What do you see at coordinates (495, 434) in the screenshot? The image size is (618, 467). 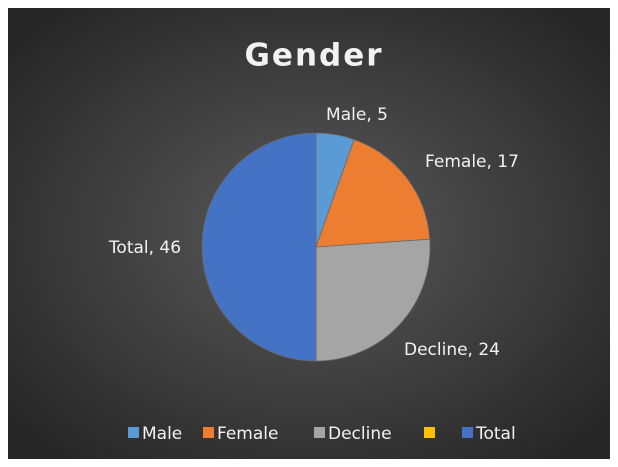 I see `legend-label: Total` at bounding box center [495, 434].